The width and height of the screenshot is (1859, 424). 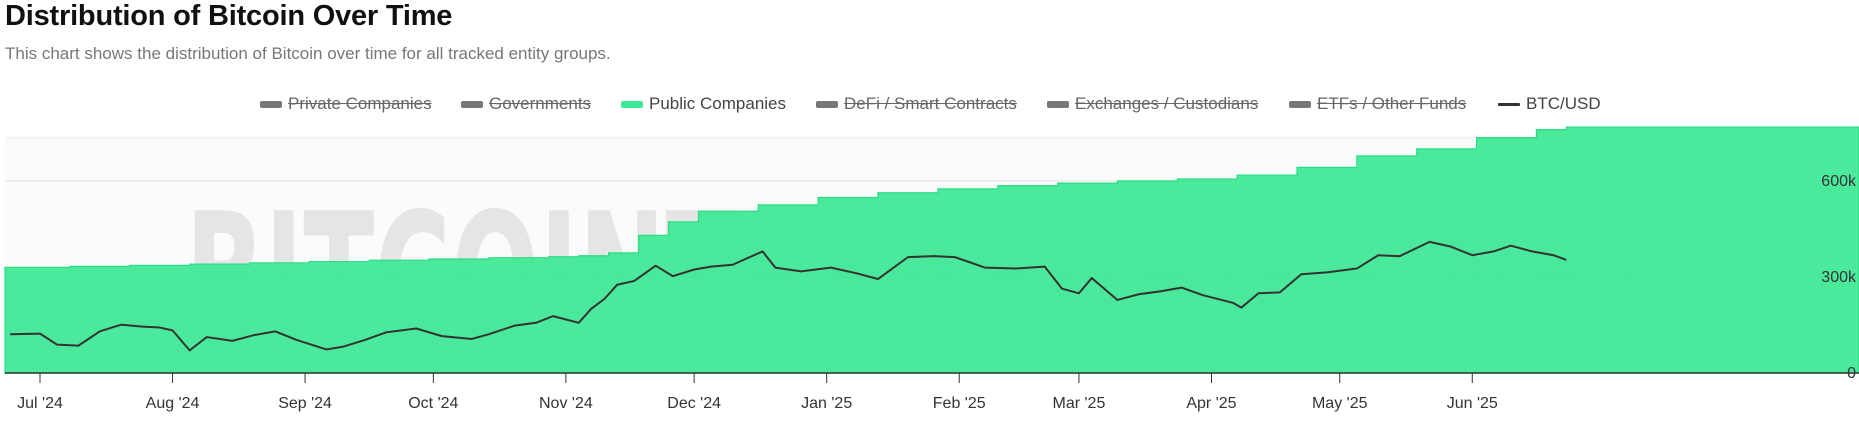 I want to click on x-tick-label: Oct '24, so click(x=433, y=403).